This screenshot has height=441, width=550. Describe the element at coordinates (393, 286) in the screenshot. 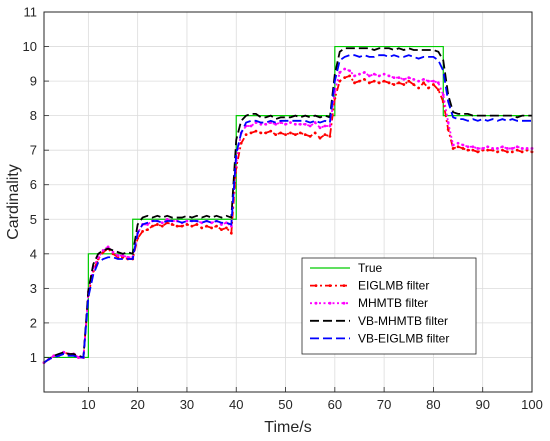

I see `legend-label-eiglmb-filter: EIGLMB filter` at that location.